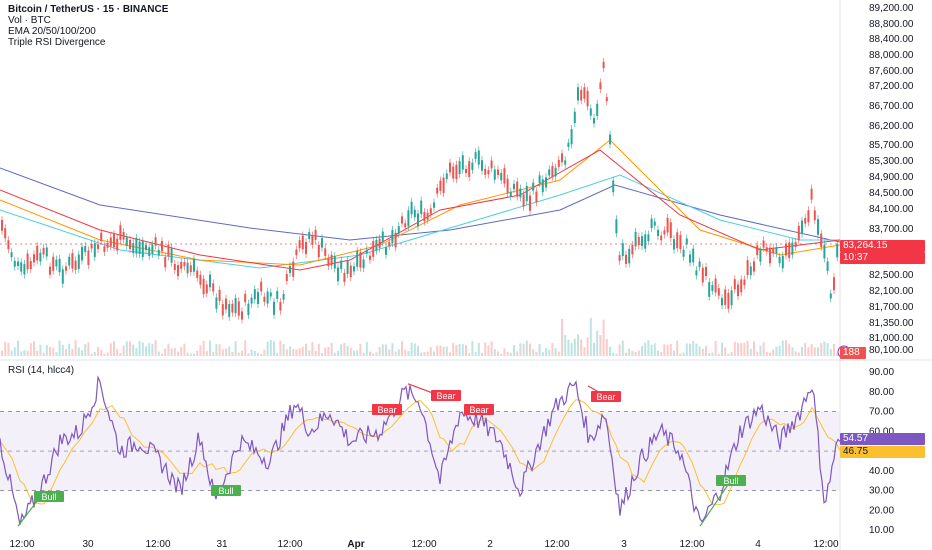 The width and height of the screenshot is (932, 550). What do you see at coordinates (41, 370) in the screenshot?
I see `rsi-legend: RSI (14, hlcc4)` at bounding box center [41, 370].